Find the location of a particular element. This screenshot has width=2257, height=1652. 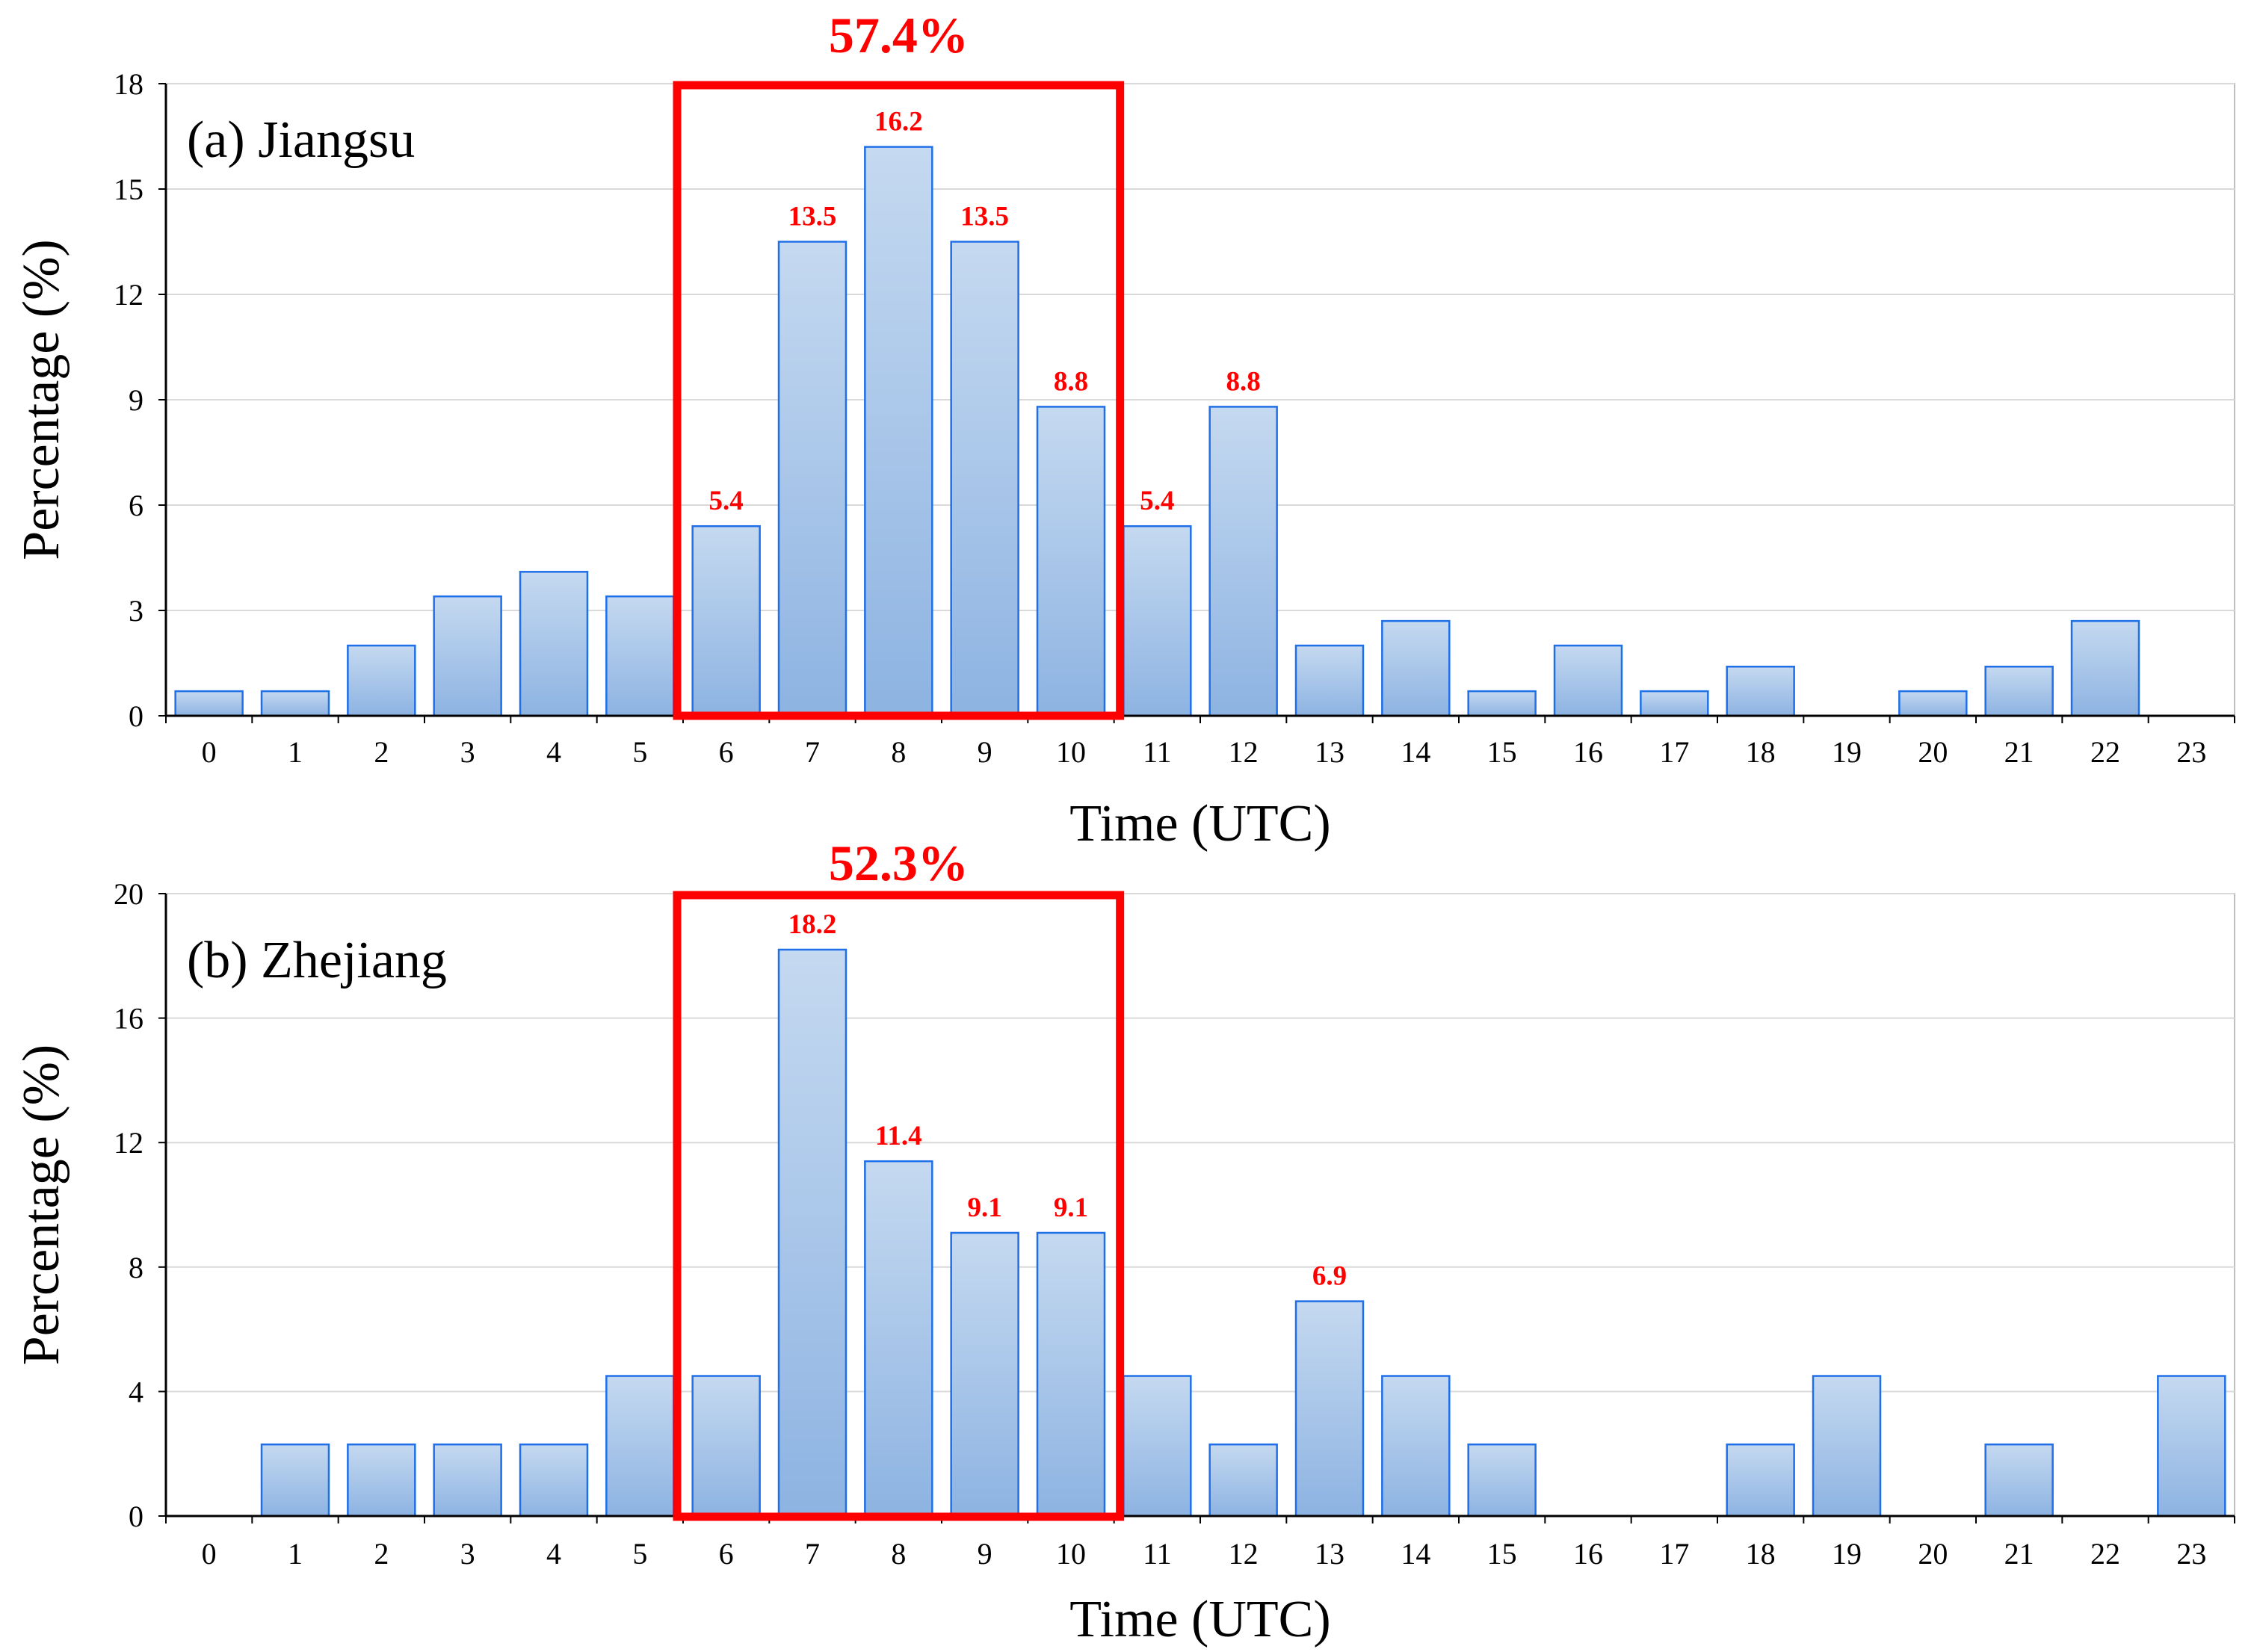

y-tick-label: 16 is located at coordinates (128, 1019).